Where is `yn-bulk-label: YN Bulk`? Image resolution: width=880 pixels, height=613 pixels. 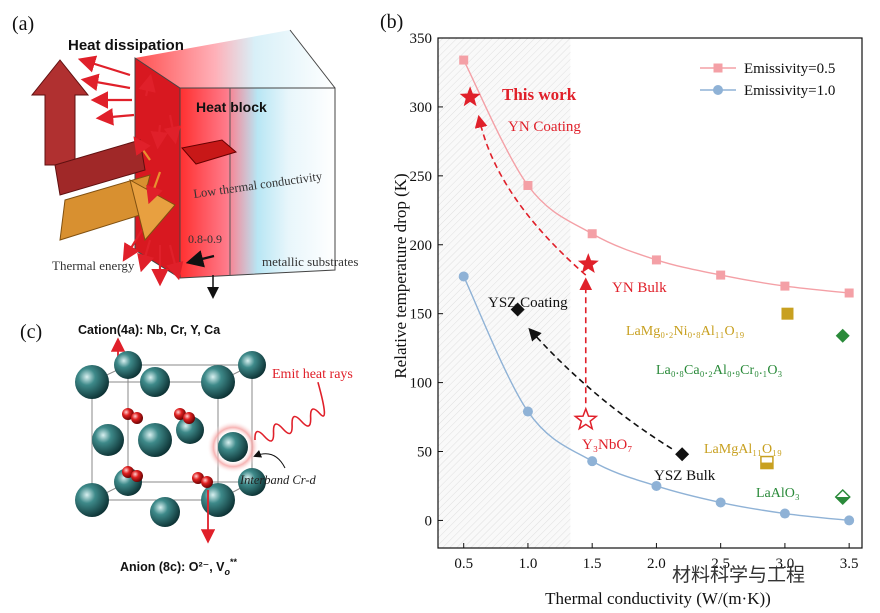
yn-bulk-label: YN Bulk is located at coordinates (639, 288).